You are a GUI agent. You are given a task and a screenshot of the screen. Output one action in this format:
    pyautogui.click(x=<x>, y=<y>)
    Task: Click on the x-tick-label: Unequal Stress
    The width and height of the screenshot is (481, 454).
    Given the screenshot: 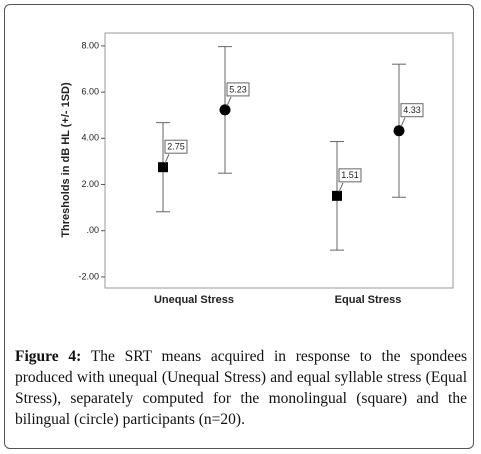 What is the action you would take?
    pyautogui.click(x=194, y=300)
    